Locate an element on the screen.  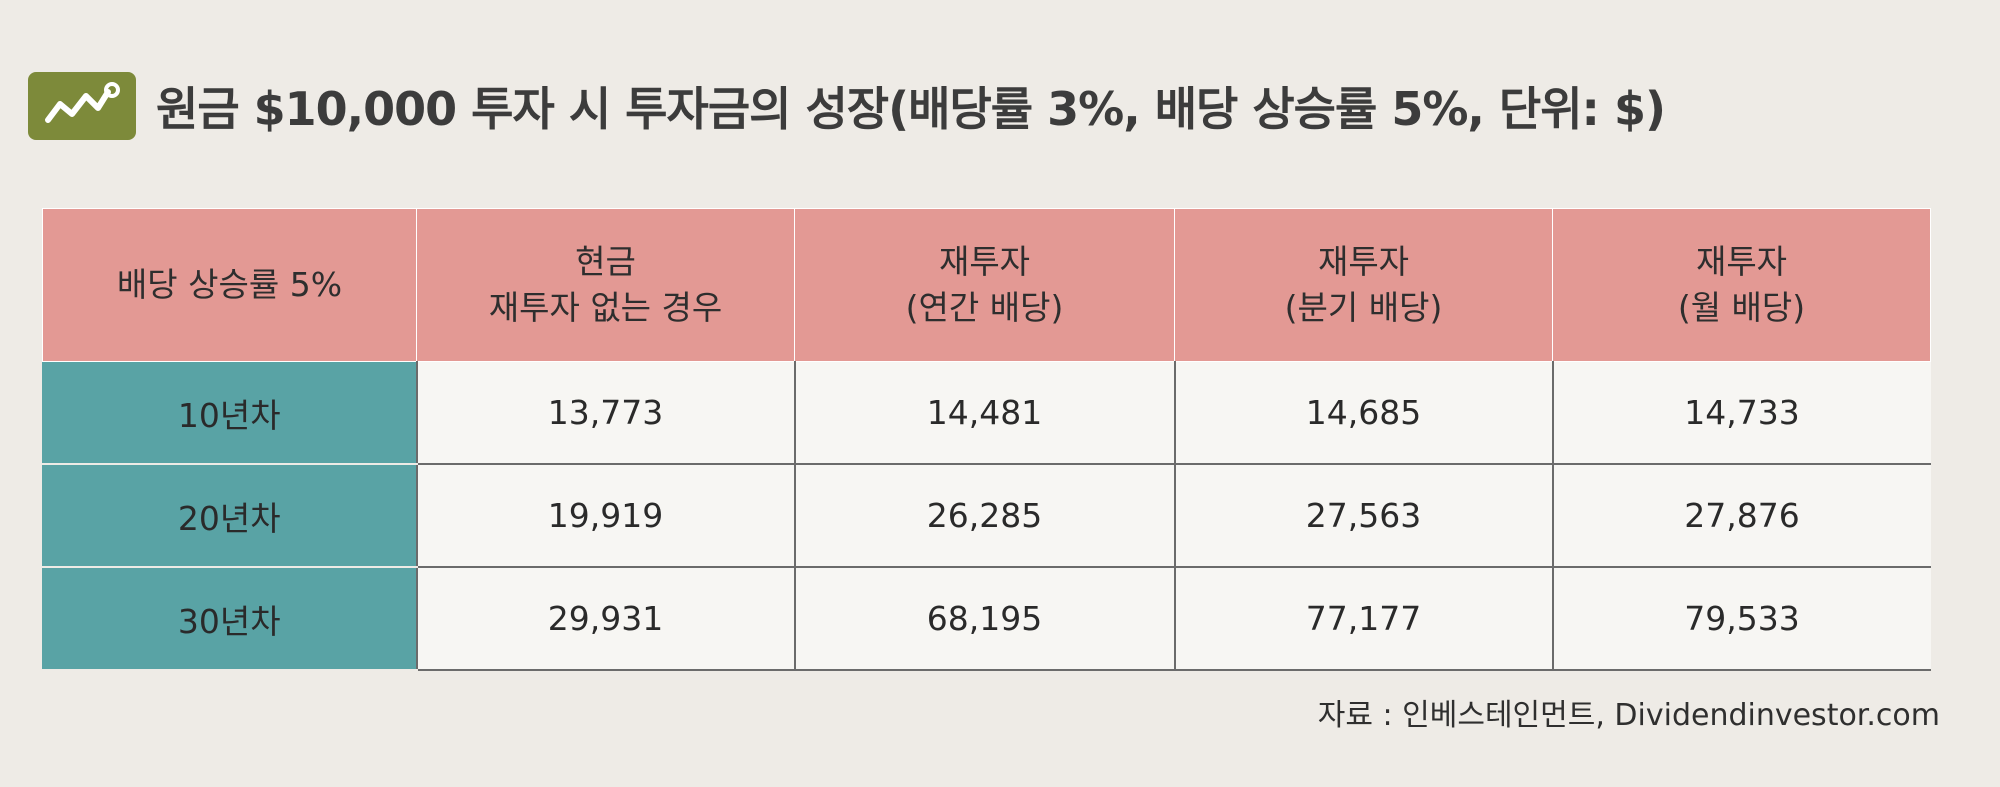
table-cell: 29,931 is located at coordinates (605, 618).